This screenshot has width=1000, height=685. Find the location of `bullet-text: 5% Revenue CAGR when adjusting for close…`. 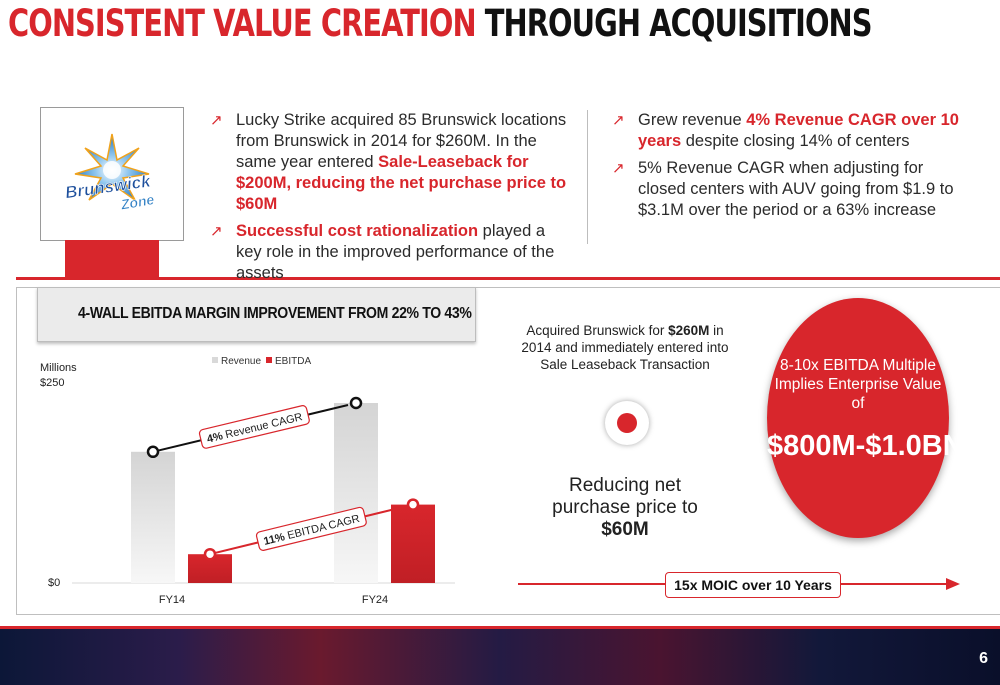

bullet-text: 5% Revenue CAGR when adjusting for close… is located at coordinates (796, 189).